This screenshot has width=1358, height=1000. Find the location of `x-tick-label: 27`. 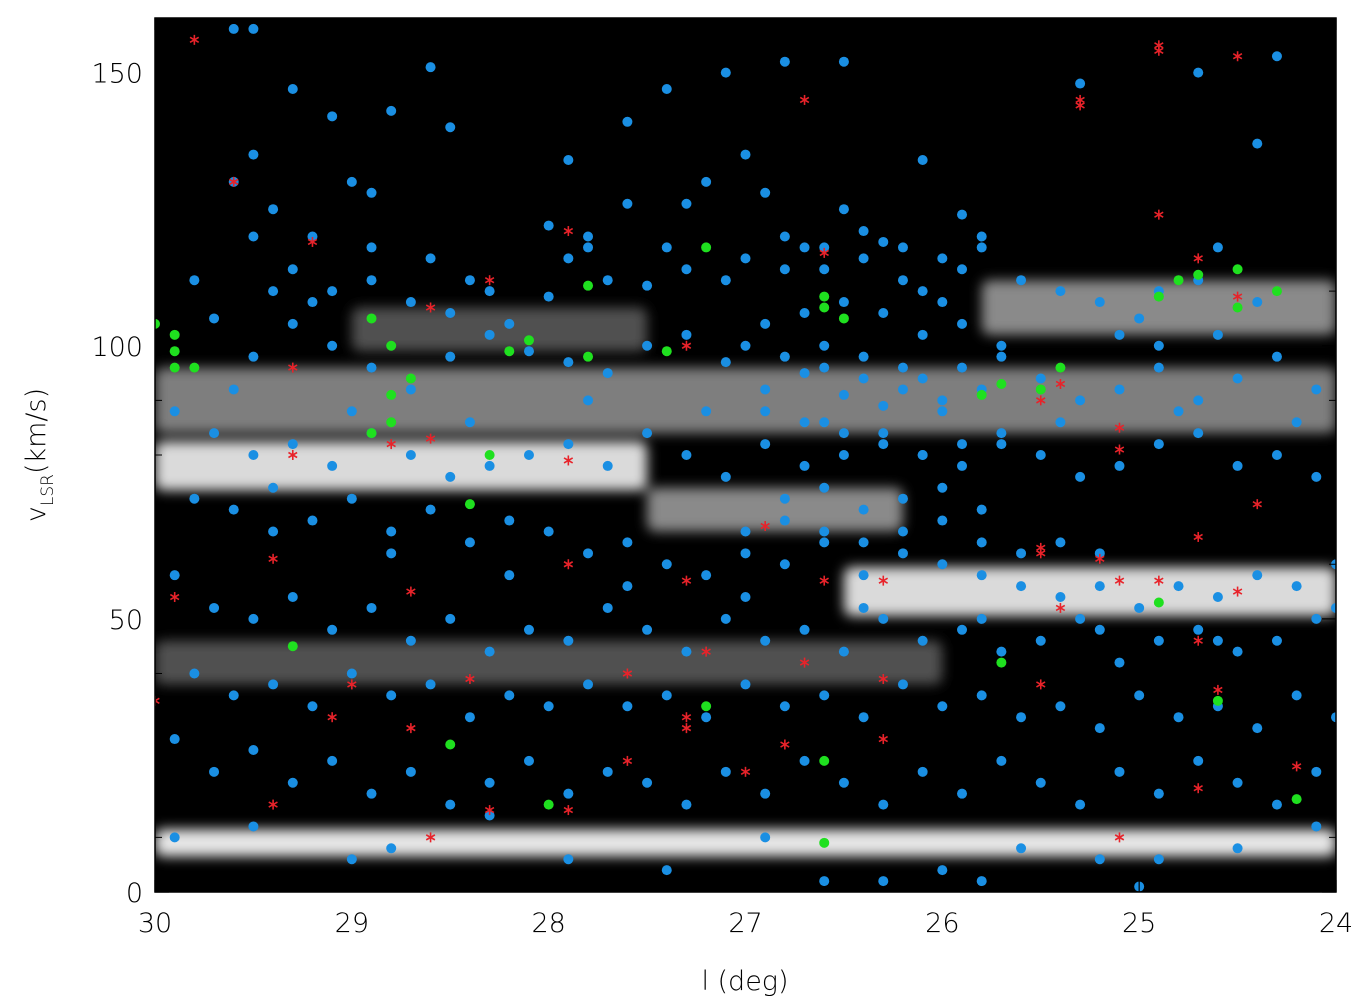

x-tick-label: 27 is located at coordinates (745, 923).